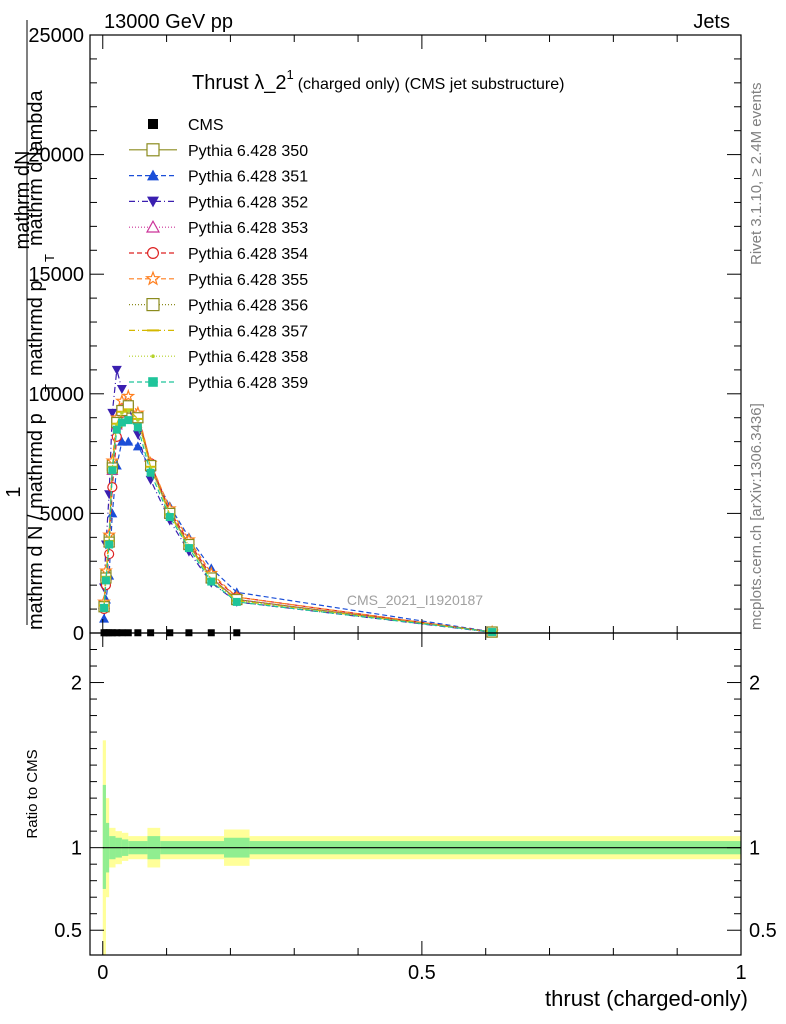  I want to click on legend-entry: Pythia 6.428 359, so click(218, 383).